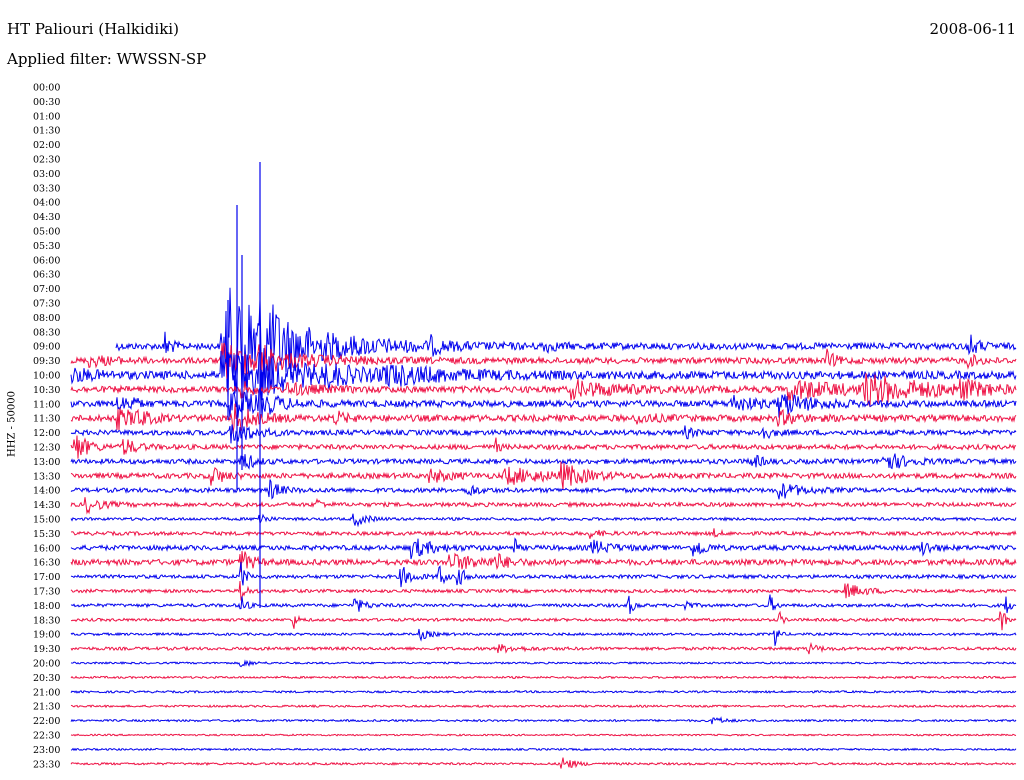 The height and width of the screenshot is (780, 1024). Describe the element at coordinates (46, 563) in the screenshot. I see `time-tick-label: 16:30` at that location.